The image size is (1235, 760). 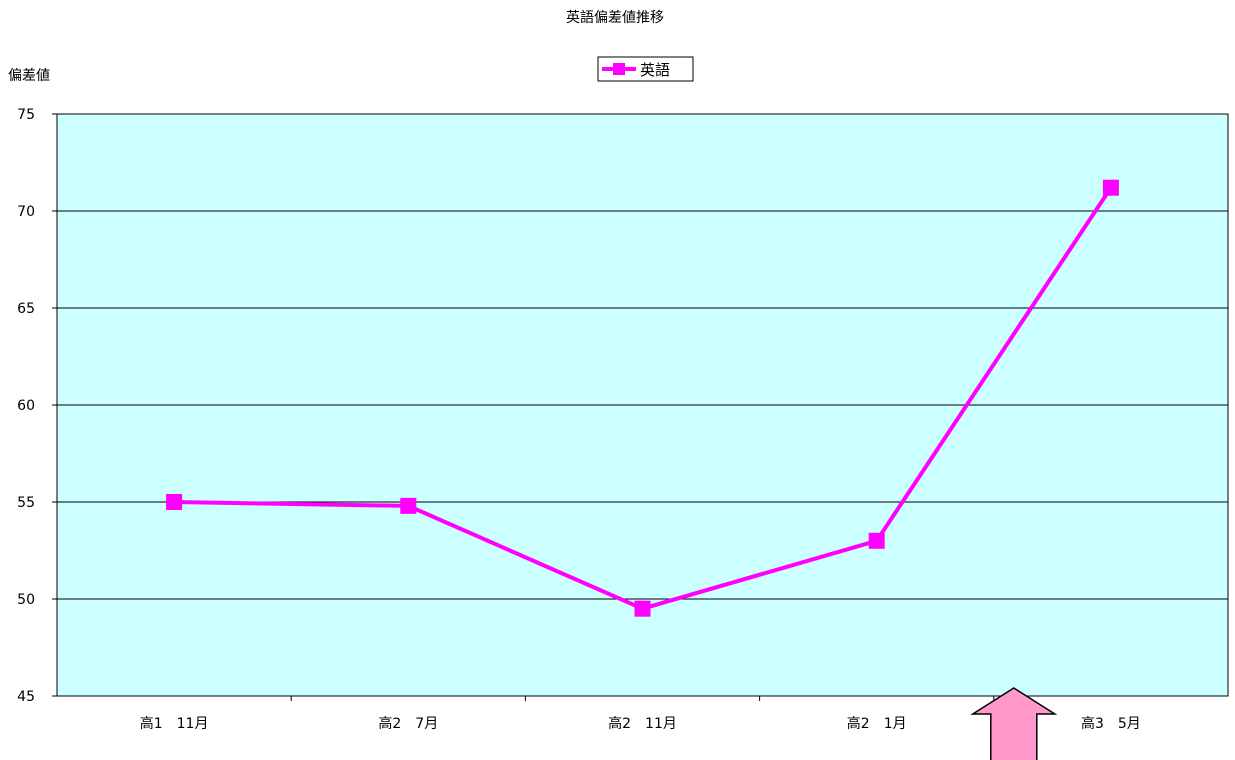 I want to click on y-tick-label: 65, so click(x=26, y=309).